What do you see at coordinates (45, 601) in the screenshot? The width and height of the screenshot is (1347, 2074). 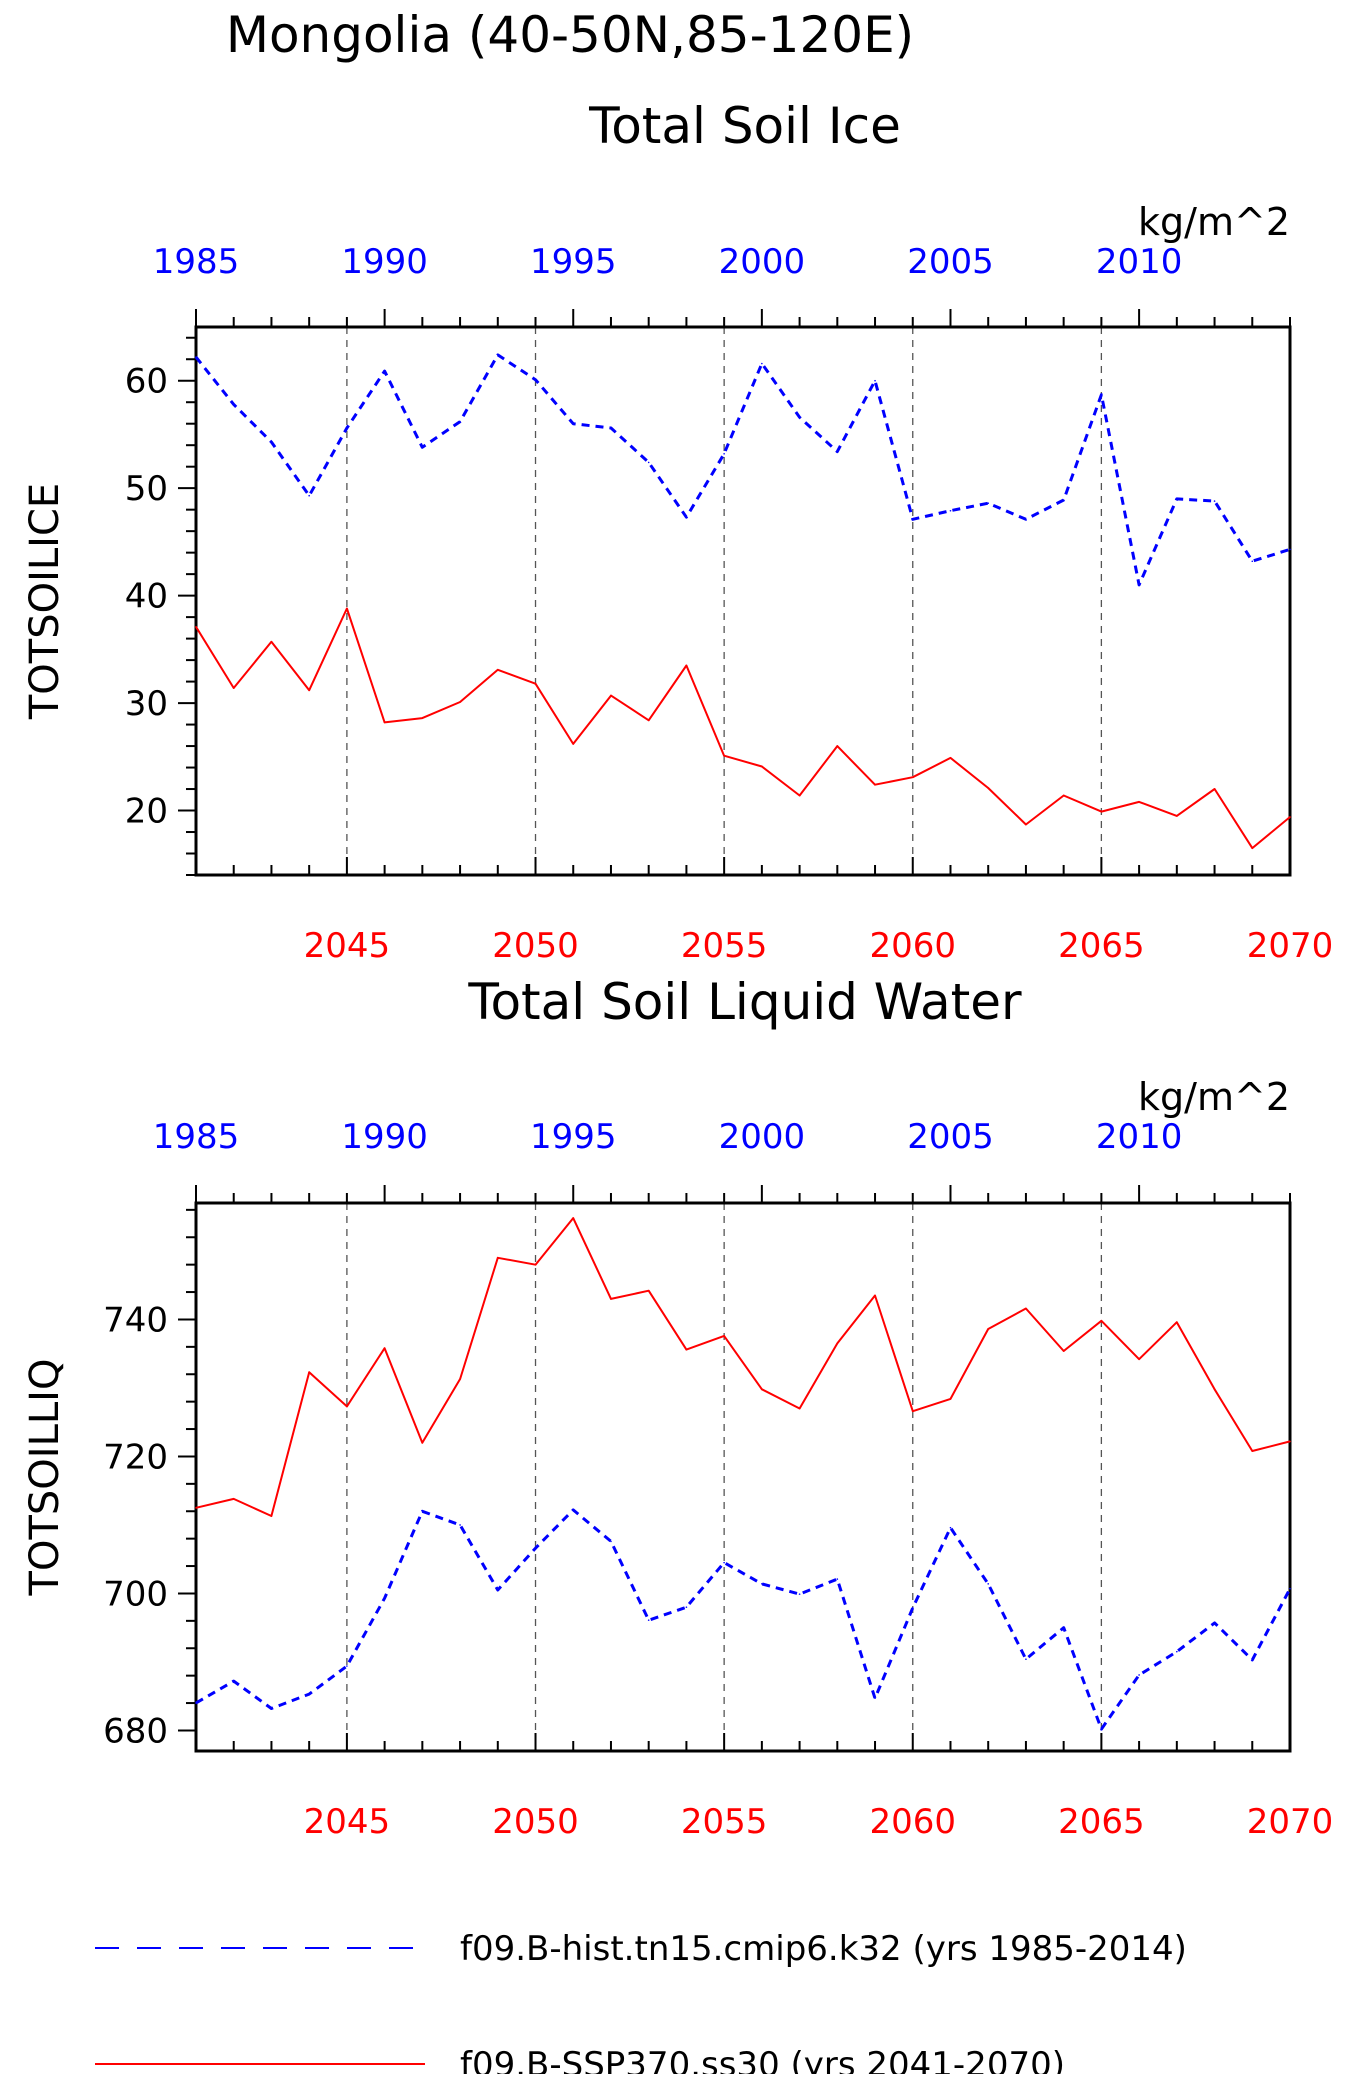 I see `y-axis-label: TOTSOILICE` at bounding box center [45, 601].